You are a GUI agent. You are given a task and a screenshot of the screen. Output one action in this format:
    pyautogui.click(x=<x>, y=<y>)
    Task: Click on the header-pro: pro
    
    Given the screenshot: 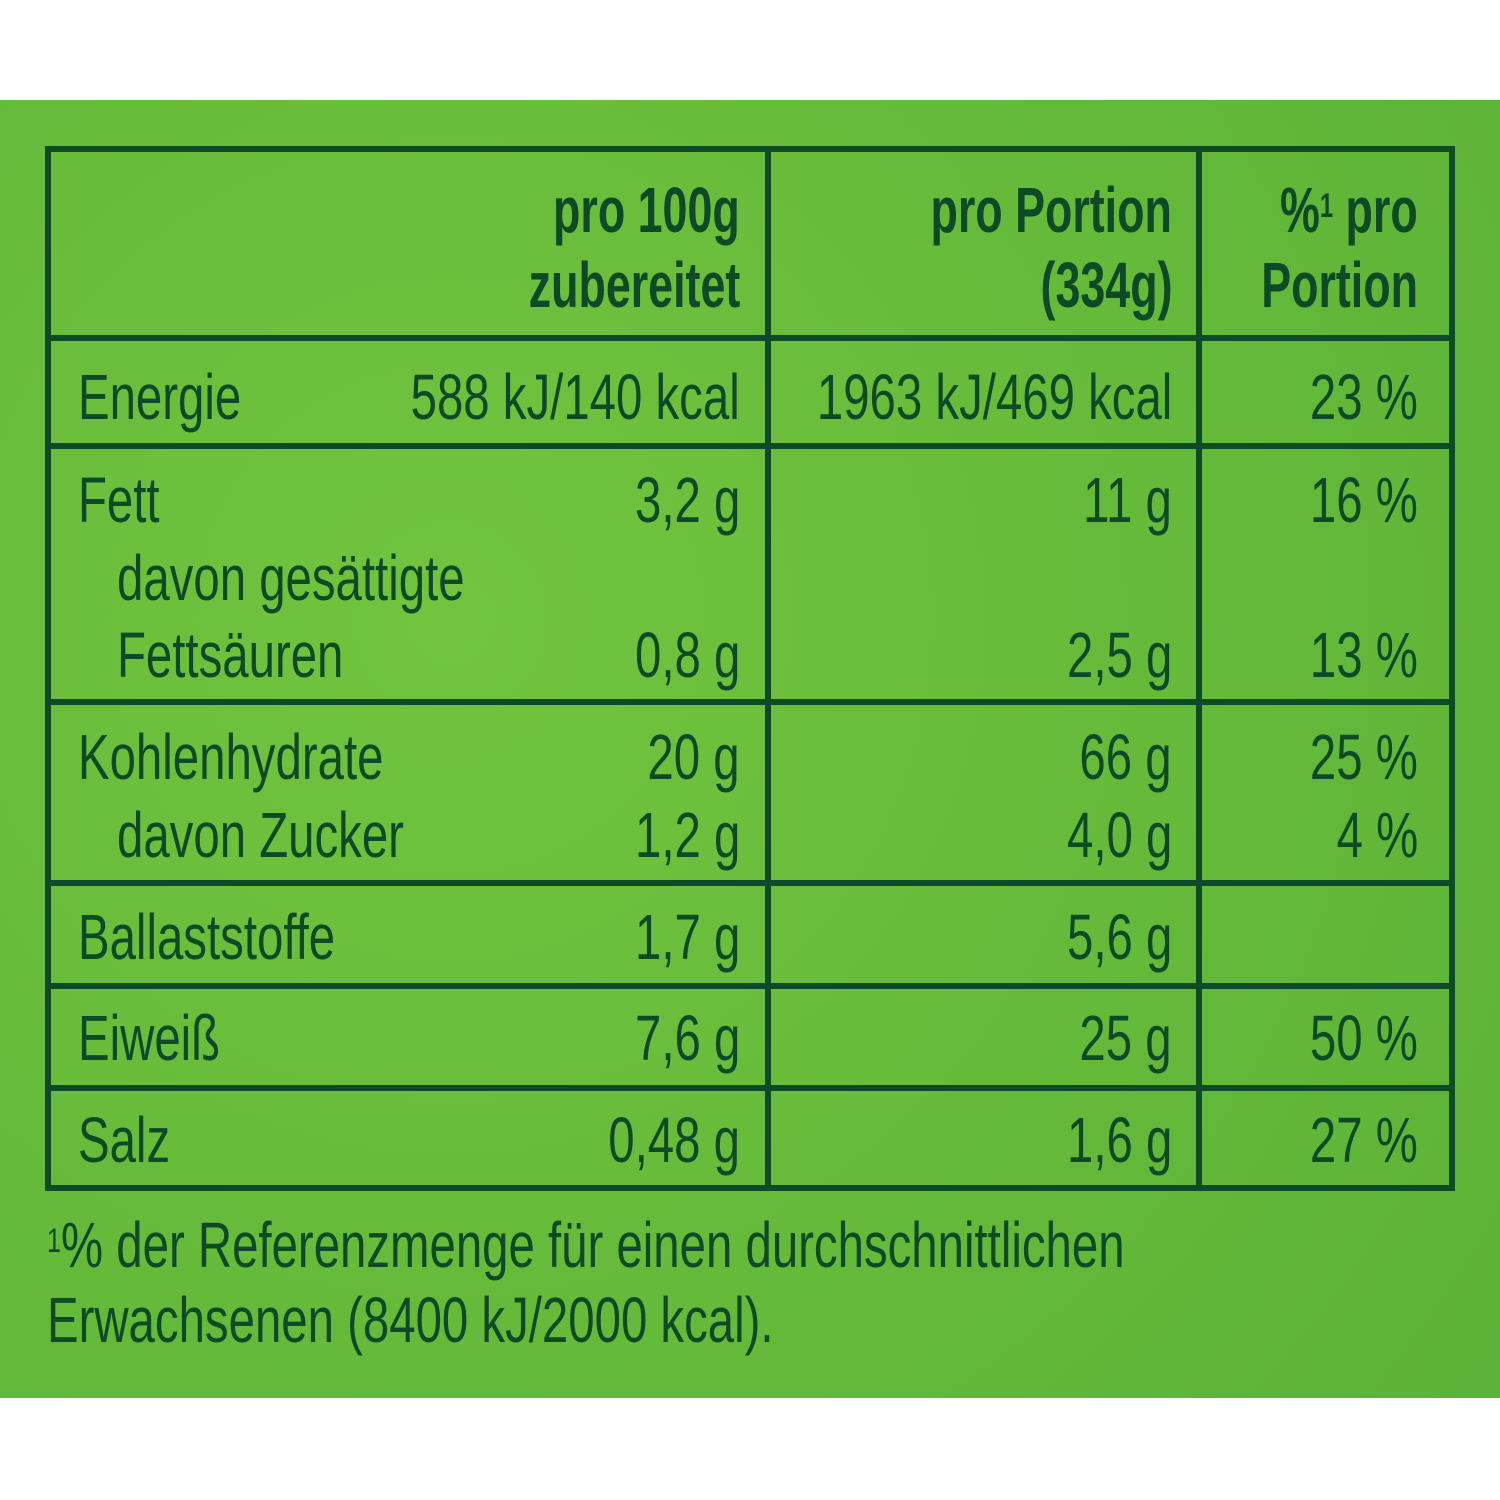 What is the action you would take?
    pyautogui.click(x=1375, y=210)
    